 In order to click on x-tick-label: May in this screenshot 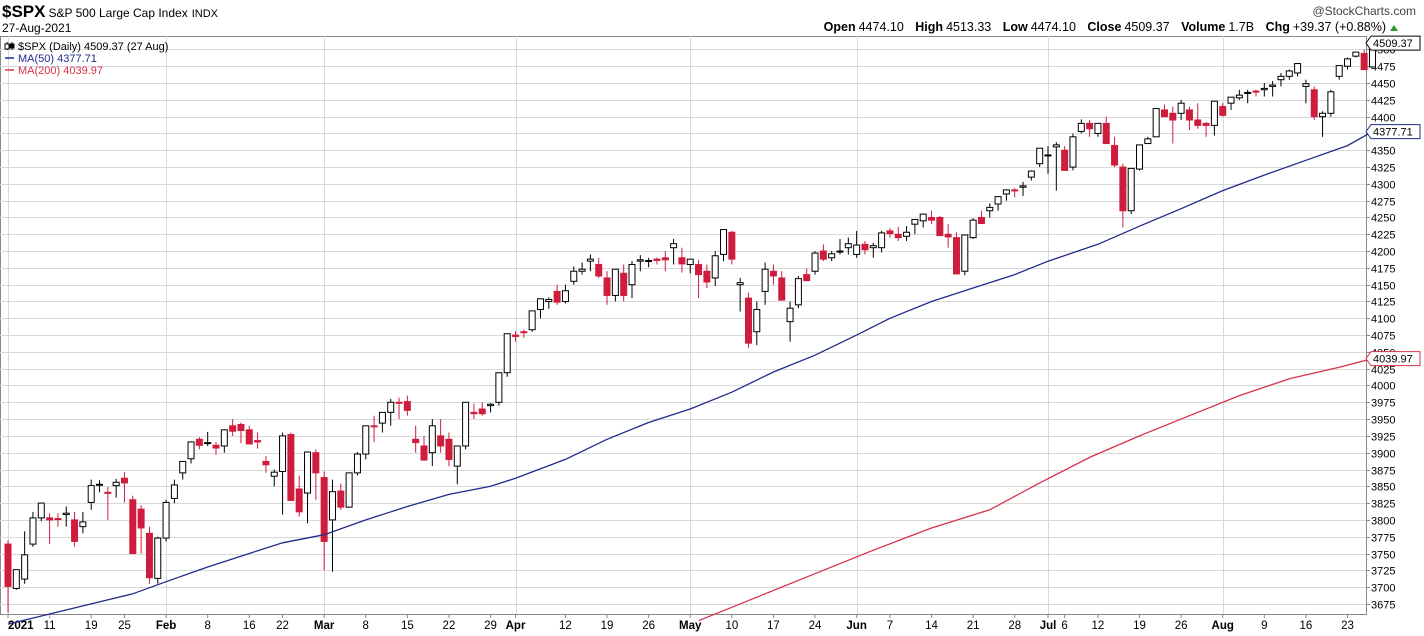, I will do `click(690, 626)`.